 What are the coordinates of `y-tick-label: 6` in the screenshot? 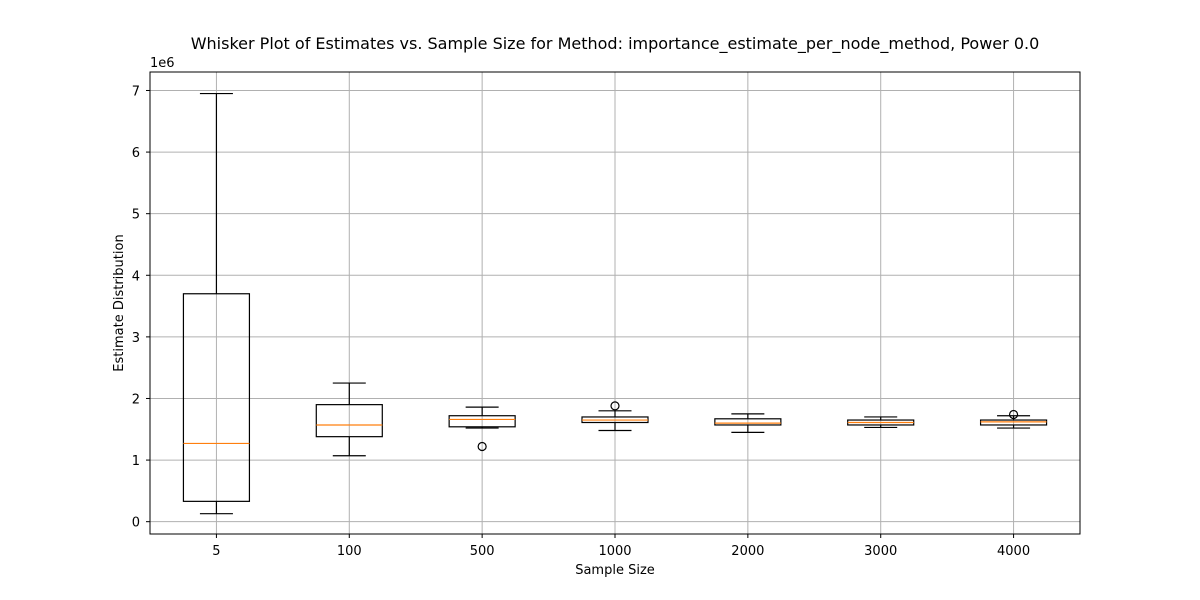 It's located at (136, 153).